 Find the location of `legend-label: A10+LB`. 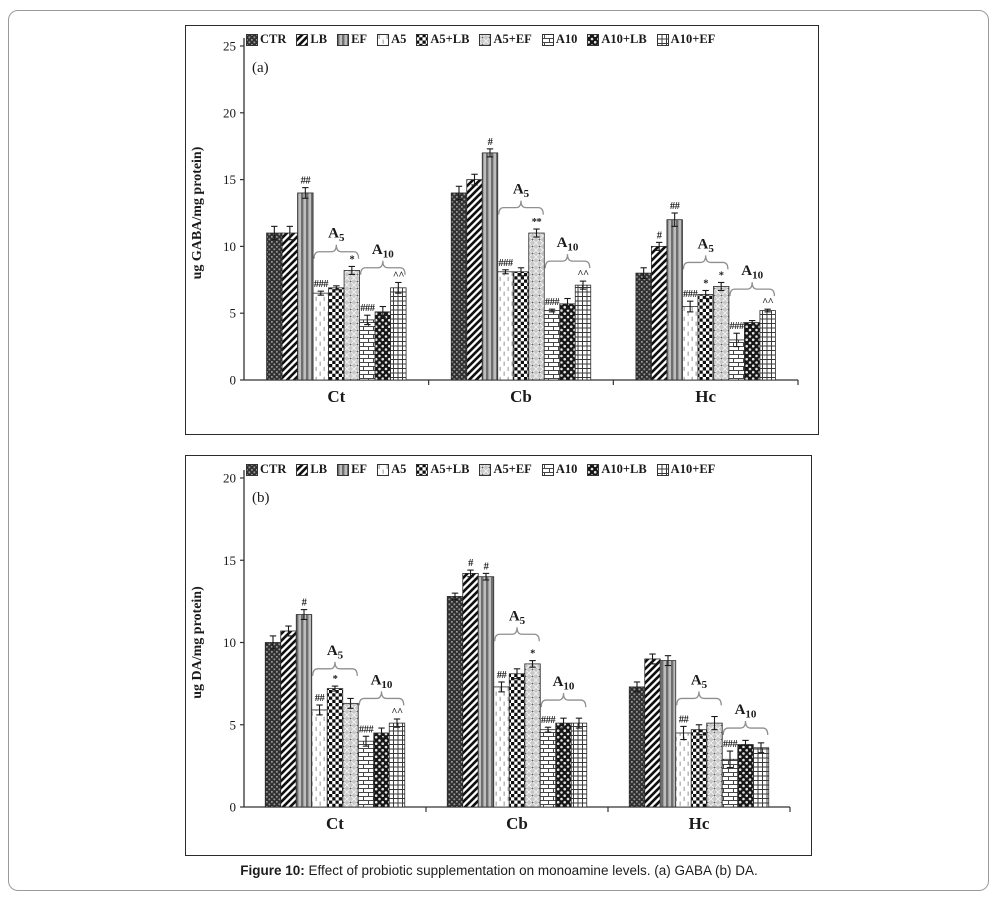

legend-label: A10+LB is located at coordinates (624, 39).